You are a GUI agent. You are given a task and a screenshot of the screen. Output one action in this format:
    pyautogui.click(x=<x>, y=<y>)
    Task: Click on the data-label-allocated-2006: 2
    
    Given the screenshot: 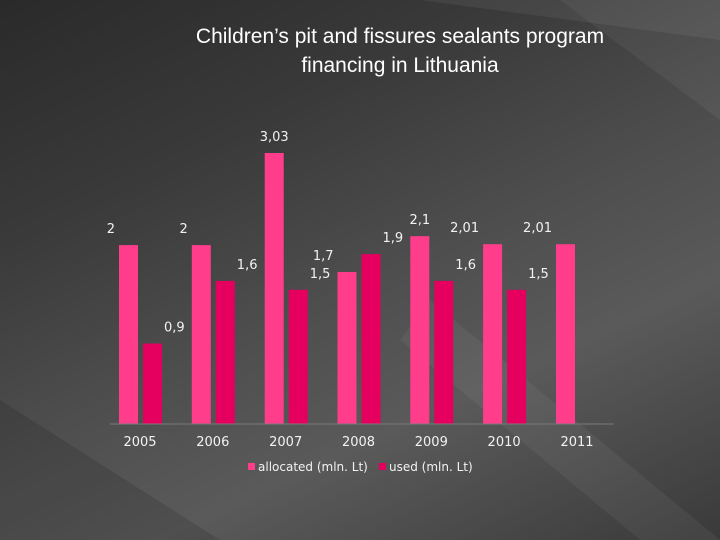 What is the action you would take?
    pyautogui.click(x=184, y=229)
    